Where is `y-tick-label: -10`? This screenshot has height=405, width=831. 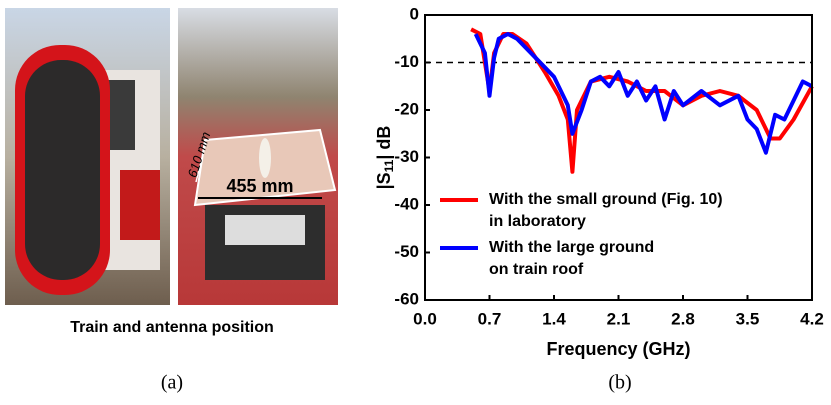 y-tick-label: -10 is located at coordinates (406, 61).